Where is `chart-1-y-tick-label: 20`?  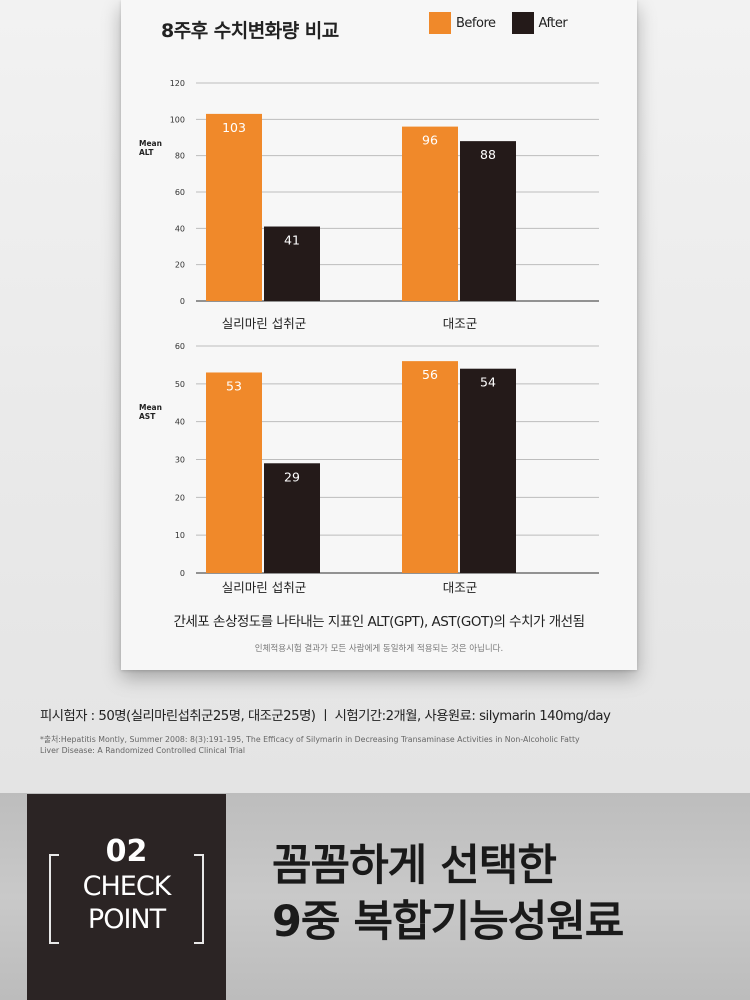
chart-1-y-tick-label: 20 is located at coordinates (180, 265).